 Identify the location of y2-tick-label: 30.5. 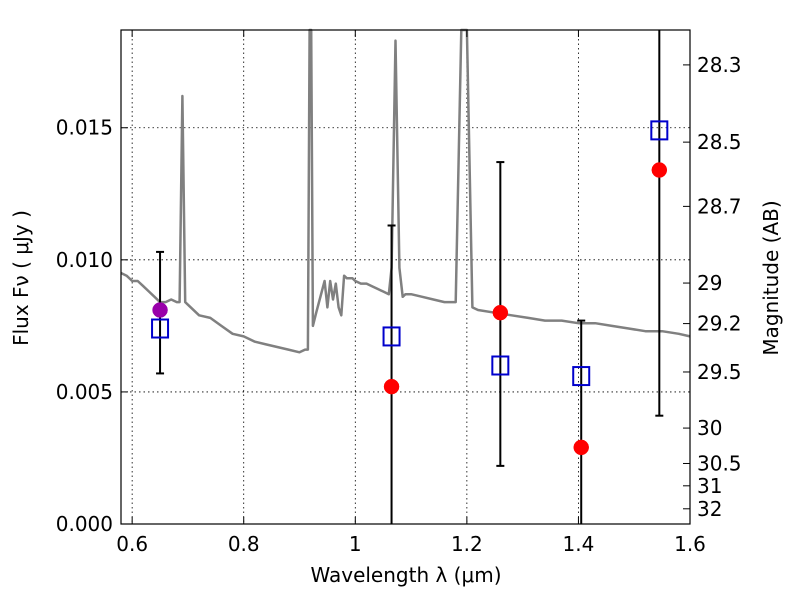
(719, 463).